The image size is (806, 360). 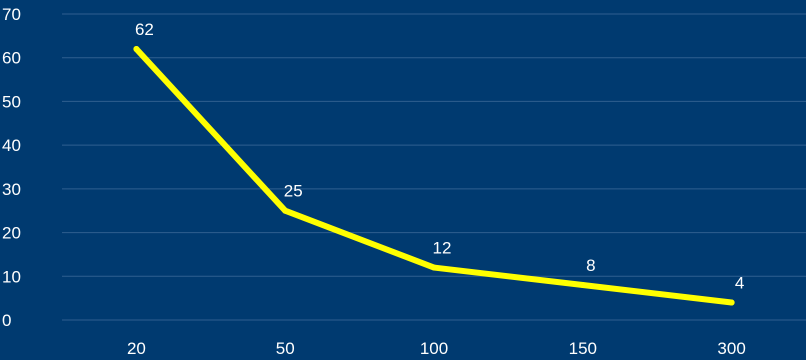 I want to click on y-tick-label: 10, so click(x=11, y=276).